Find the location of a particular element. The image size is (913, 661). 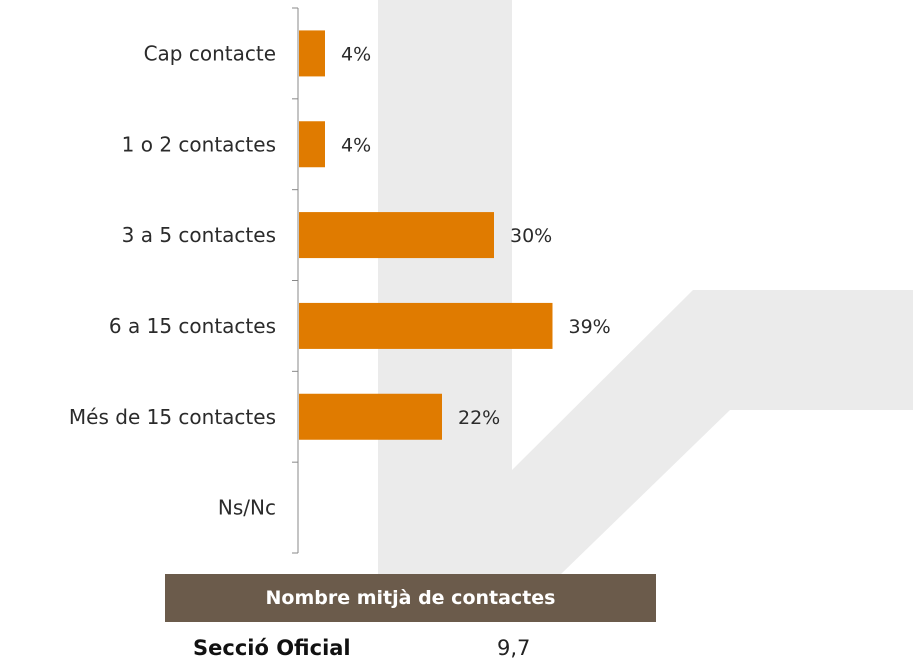

summary-header-text: Nombre mitjà de contactes is located at coordinates (410, 598).